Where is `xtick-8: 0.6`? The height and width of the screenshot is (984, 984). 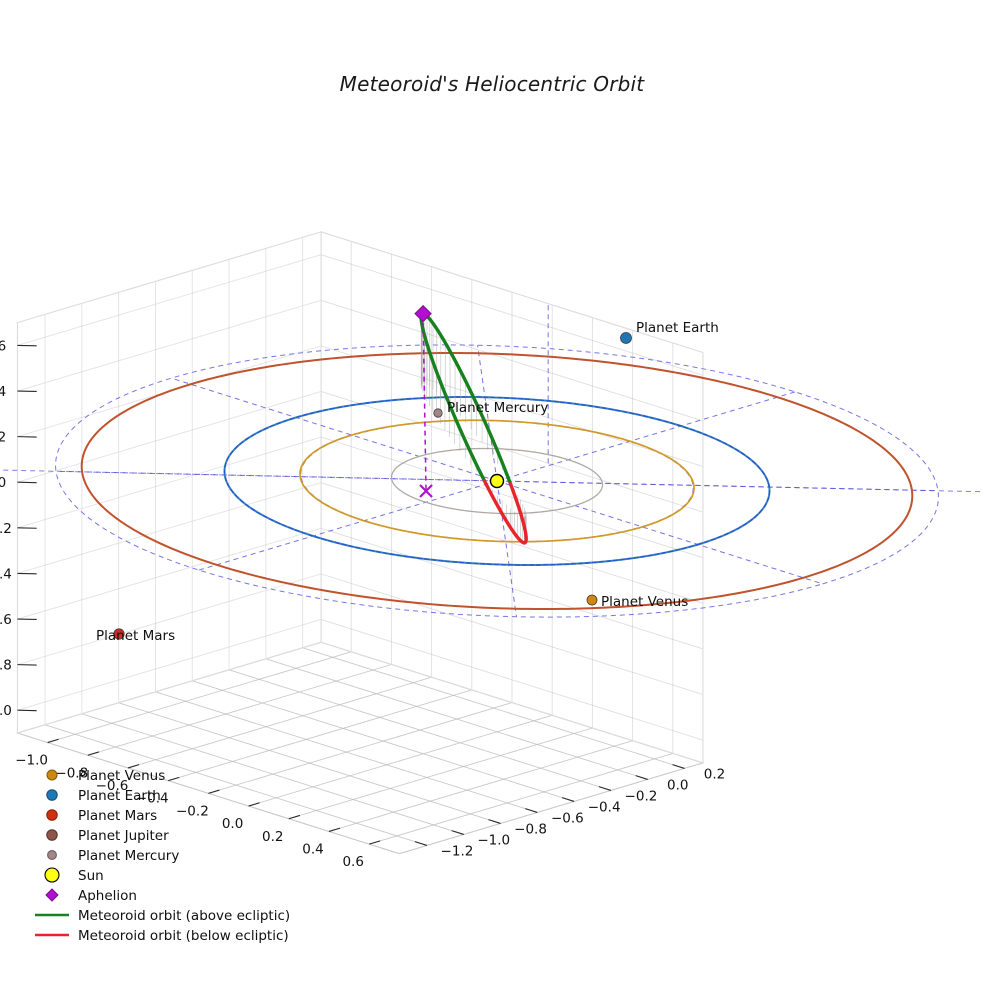 xtick-8: 0.6 is located at coordinates (352, 862).